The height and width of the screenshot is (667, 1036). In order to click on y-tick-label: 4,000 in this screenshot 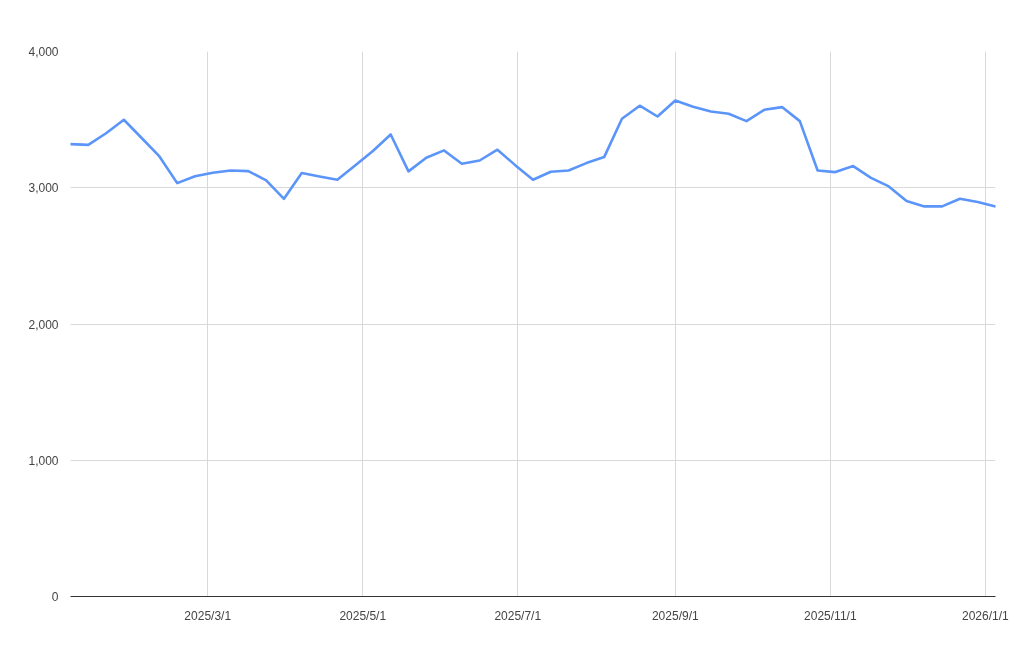, I will do `click(43, 52)`.